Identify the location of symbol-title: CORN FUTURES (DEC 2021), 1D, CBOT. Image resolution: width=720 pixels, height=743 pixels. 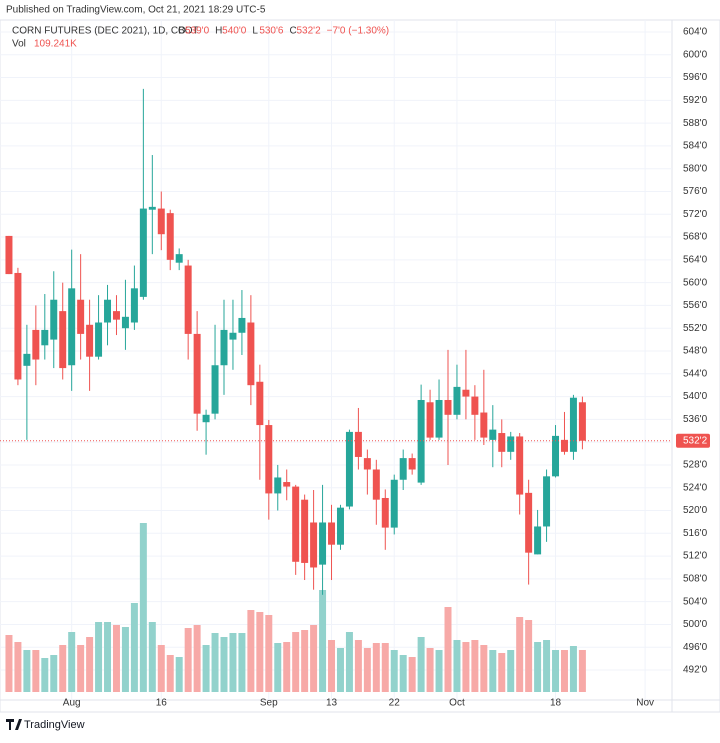
(105, 31).